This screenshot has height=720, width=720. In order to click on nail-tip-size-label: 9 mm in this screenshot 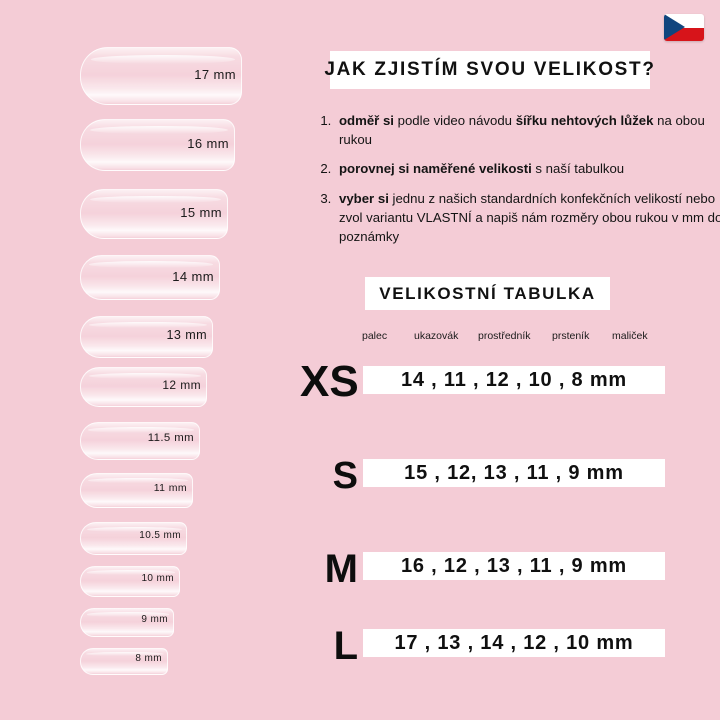, I will do `click(154, 619)`.